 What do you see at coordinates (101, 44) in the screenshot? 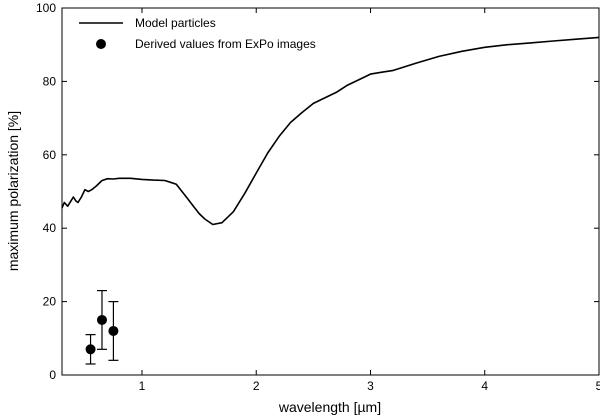
I see `legend-dot-swatch` at bounding box center [101, 44].